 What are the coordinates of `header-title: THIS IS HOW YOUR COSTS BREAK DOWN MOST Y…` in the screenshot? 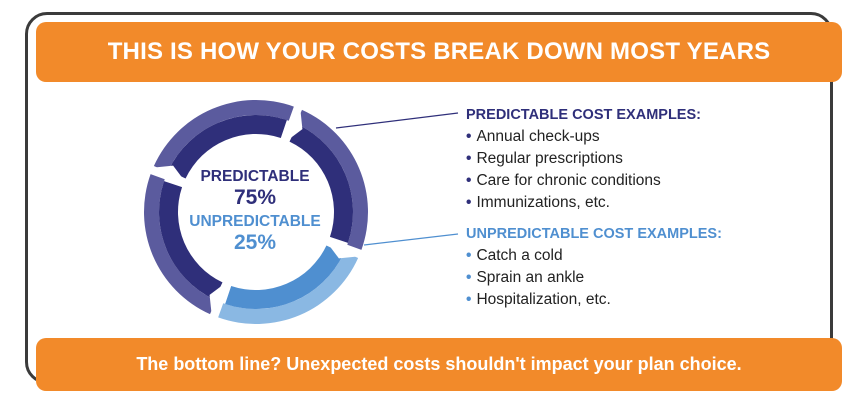 It's located at (439, 51).